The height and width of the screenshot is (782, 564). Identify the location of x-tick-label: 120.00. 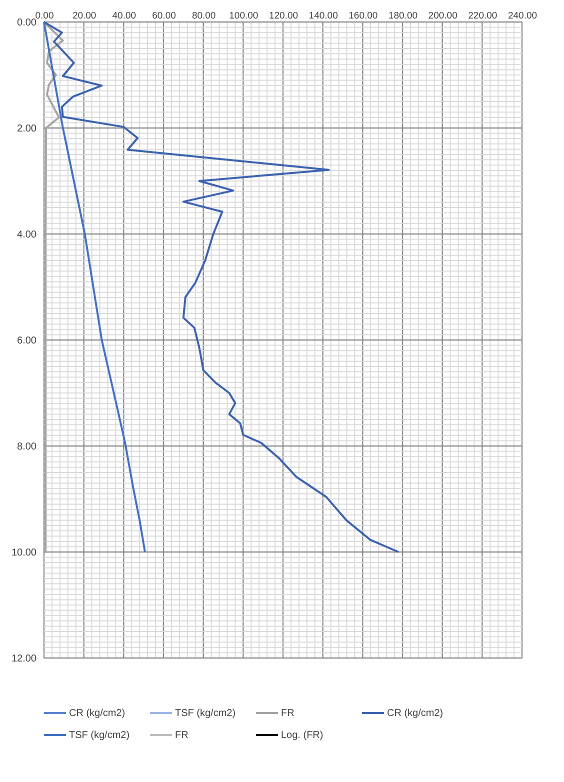
(283, 16).